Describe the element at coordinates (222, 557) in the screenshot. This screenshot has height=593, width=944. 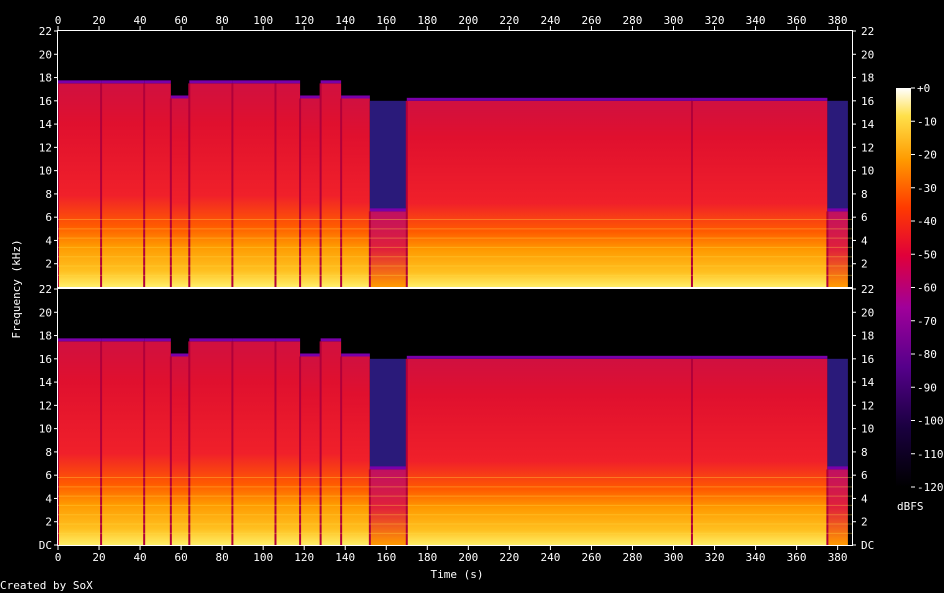
I see `x-tick-label: 80` at that location.